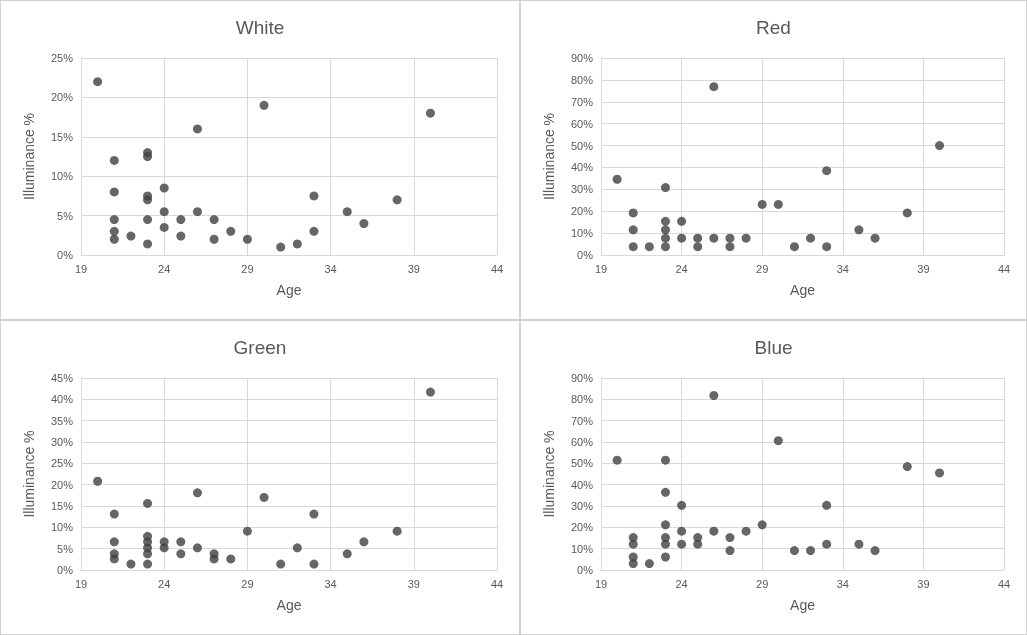 This screenshot has width=1027, height=635. Describe the element at coordinates (582, 442) in the screenshot. I see `y-tick-label: 60%` at that location.